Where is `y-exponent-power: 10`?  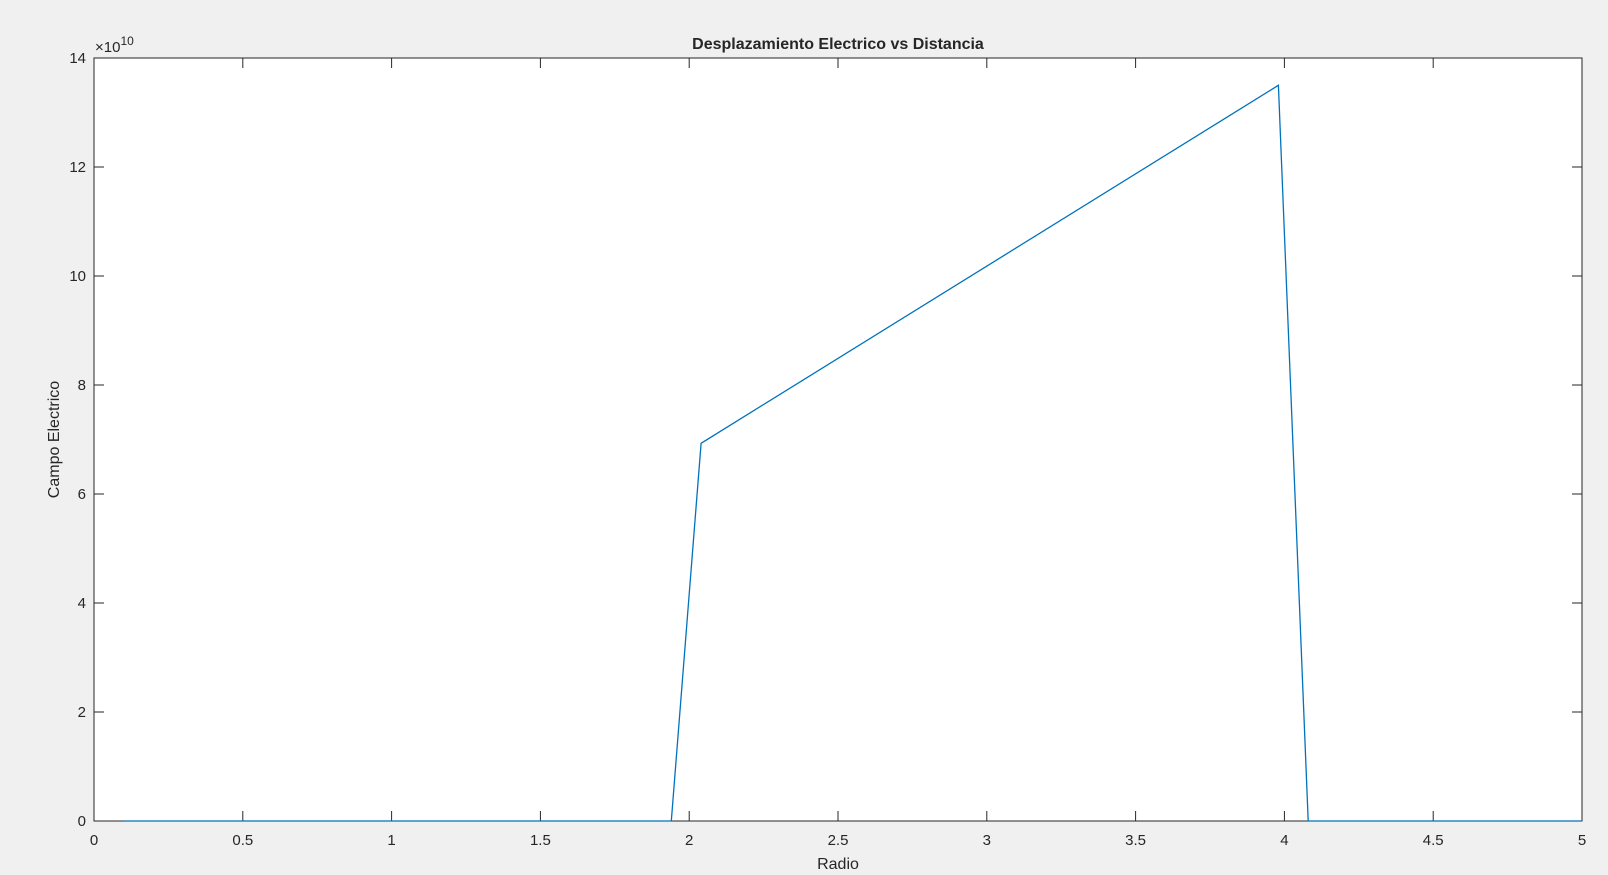
y-exponent-power: 10 is located at coordinates (127, 41).